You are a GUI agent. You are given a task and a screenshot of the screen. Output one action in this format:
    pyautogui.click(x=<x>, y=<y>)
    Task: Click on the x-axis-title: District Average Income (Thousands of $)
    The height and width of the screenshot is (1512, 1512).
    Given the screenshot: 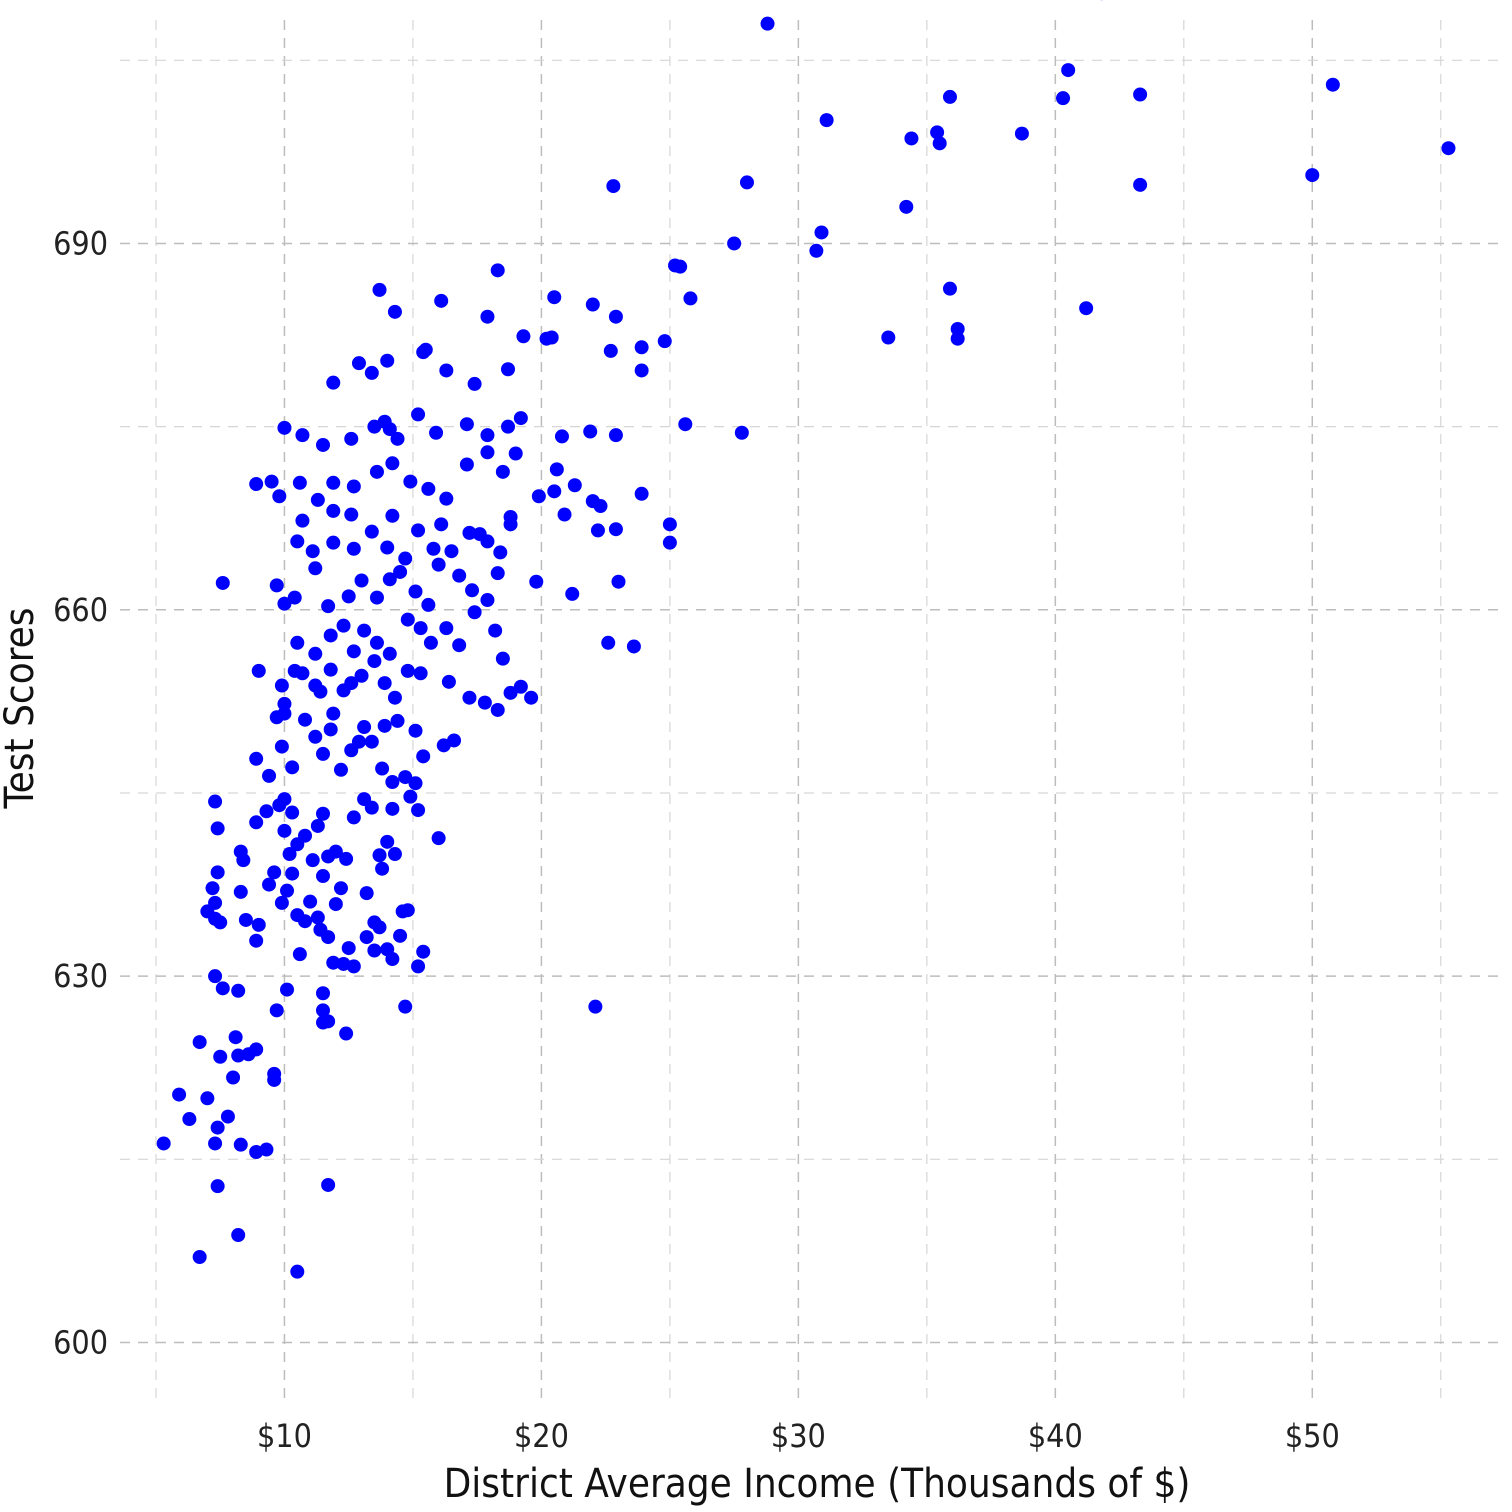 What is the action you would take?
    pyautogui.click(x=817, y=1484)
    